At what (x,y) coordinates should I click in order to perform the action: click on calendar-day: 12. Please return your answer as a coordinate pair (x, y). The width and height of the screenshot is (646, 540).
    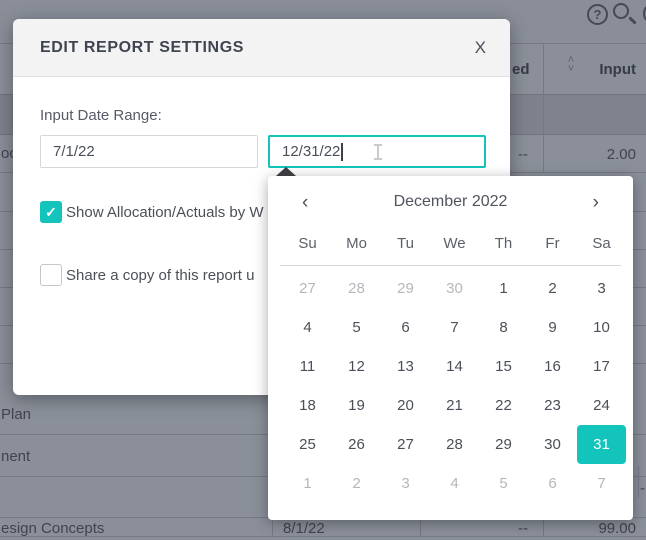
    Looking at the image, I should click on (356, 366).